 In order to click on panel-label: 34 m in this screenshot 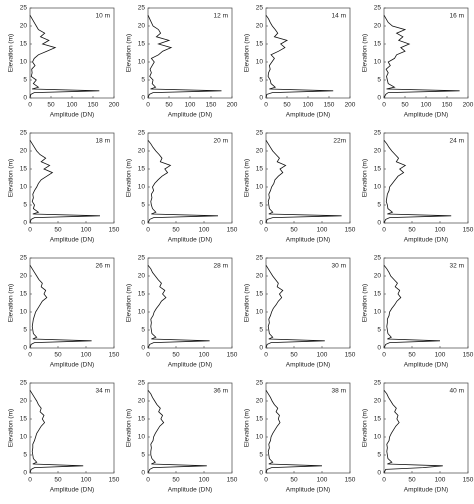, I will do `click(103, 391)`.